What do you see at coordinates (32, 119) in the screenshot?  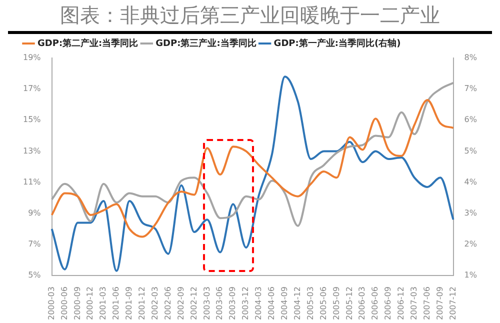 I see `y-tick-label: 15%` at bounding box center [32, 119].